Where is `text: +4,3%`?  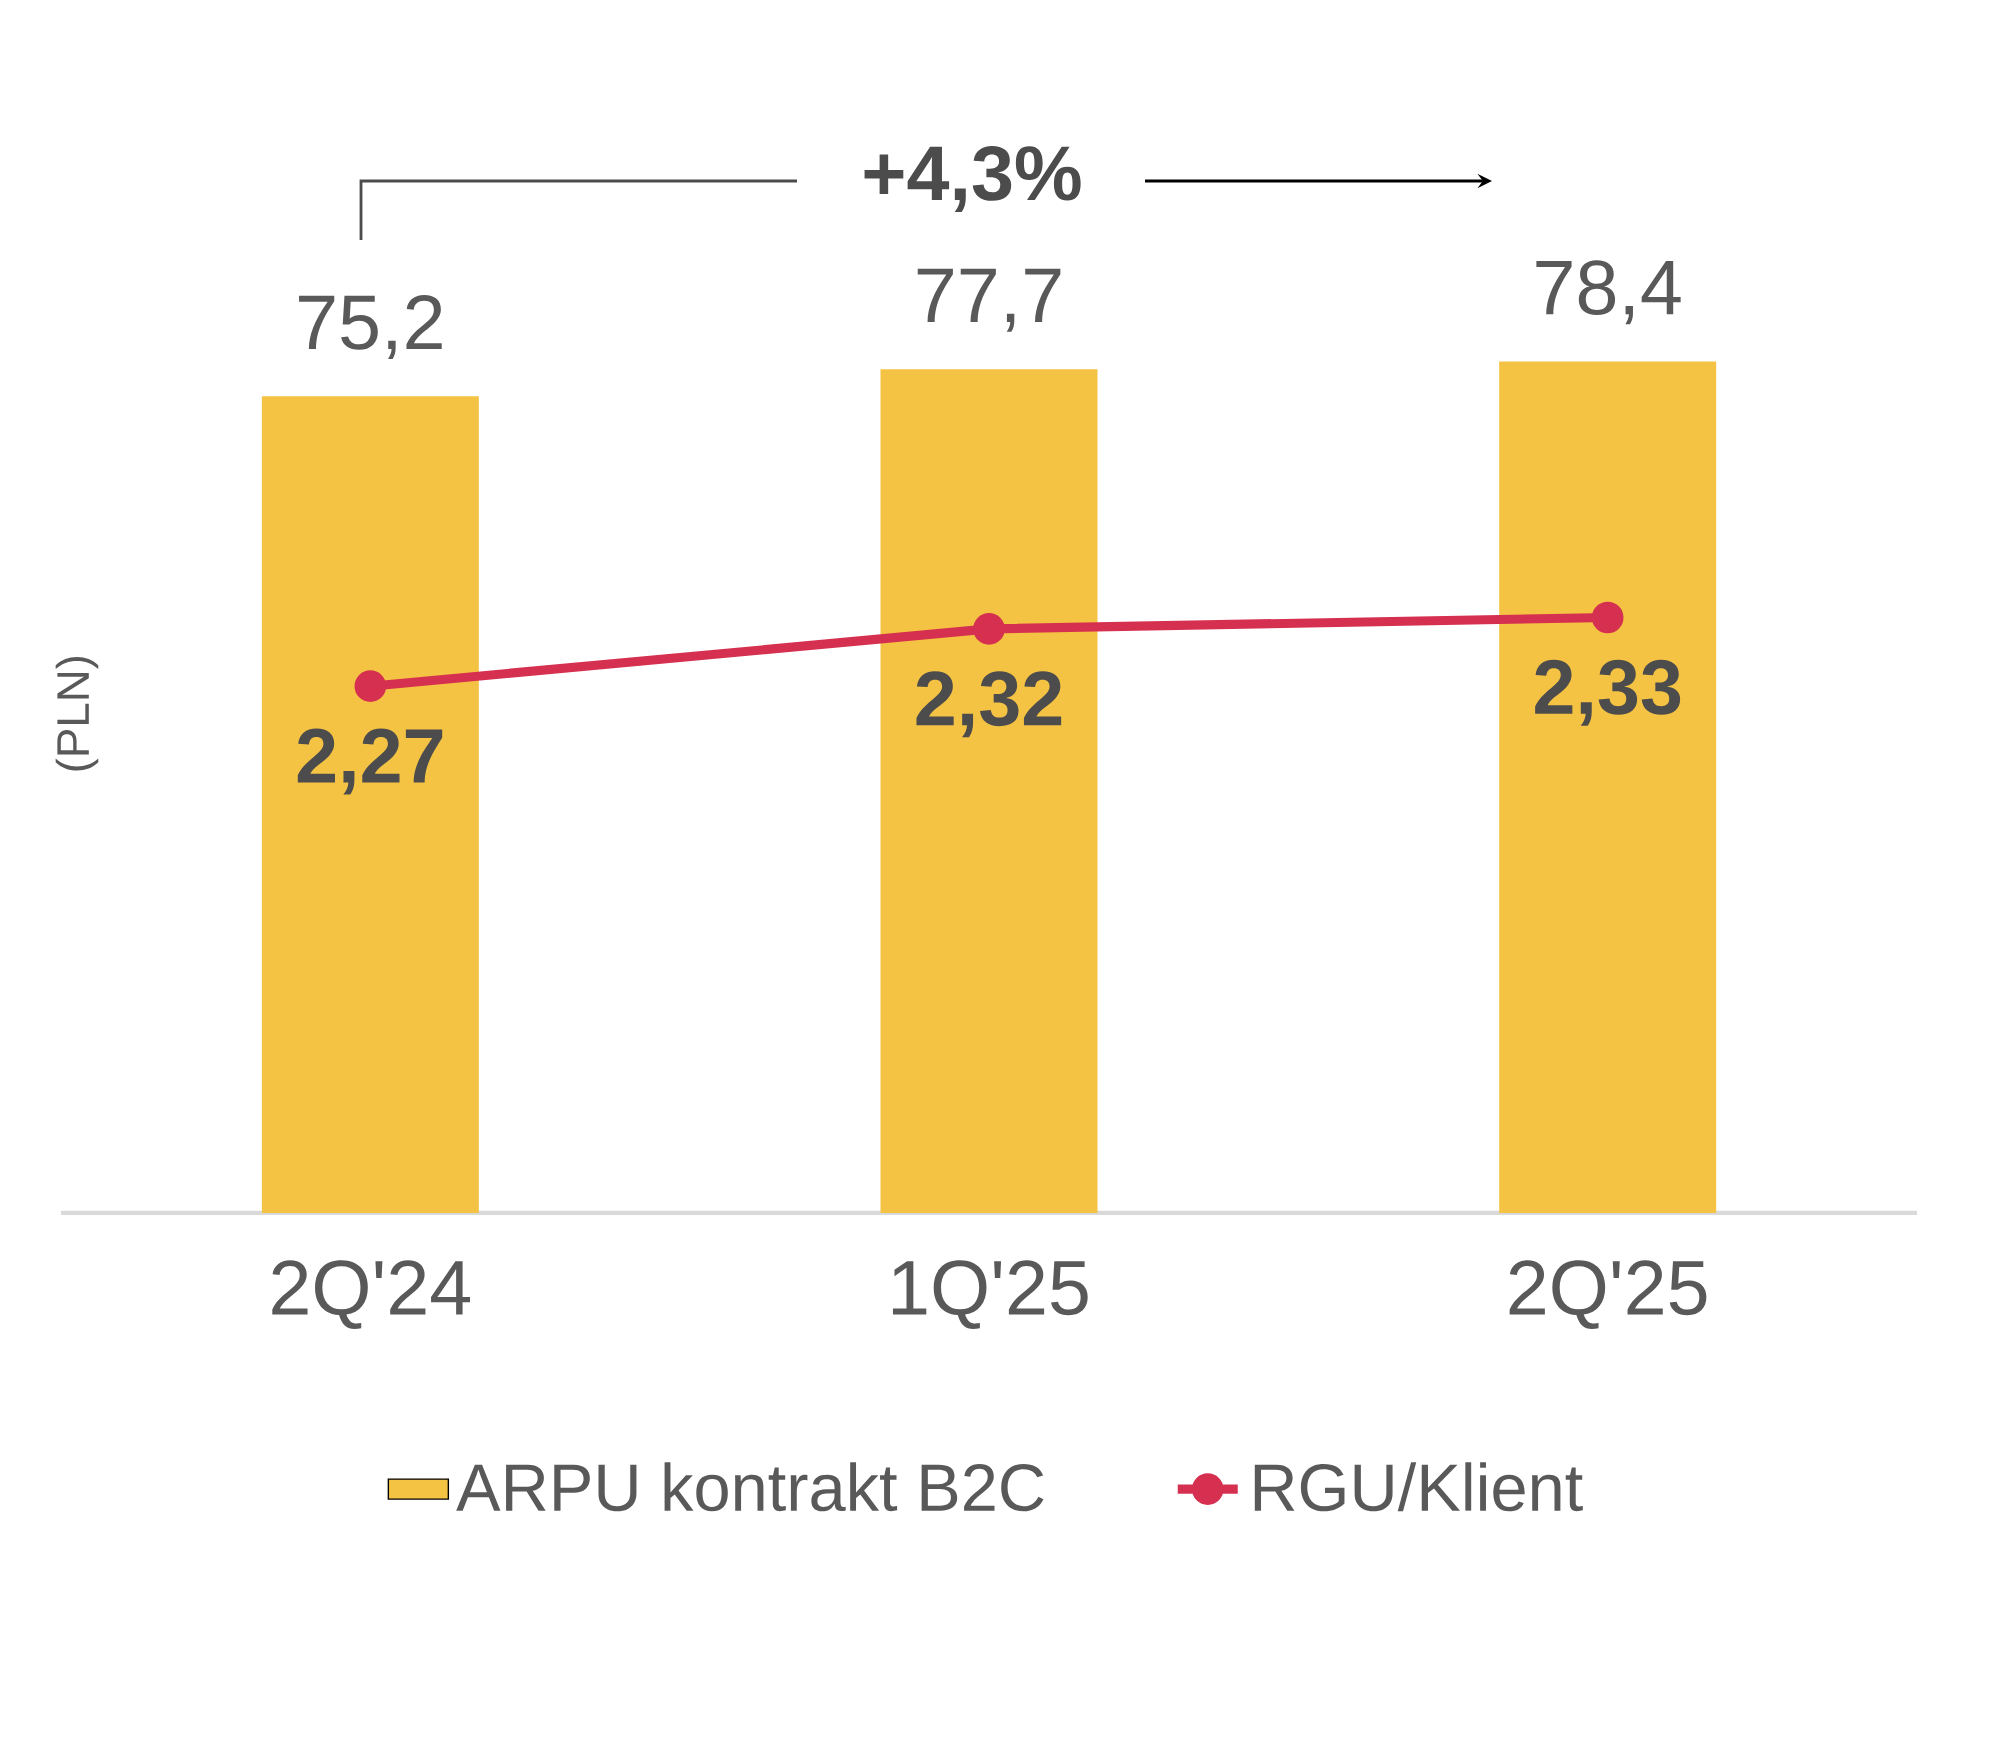
text: +4,3% is located at coordinates (972, 178).